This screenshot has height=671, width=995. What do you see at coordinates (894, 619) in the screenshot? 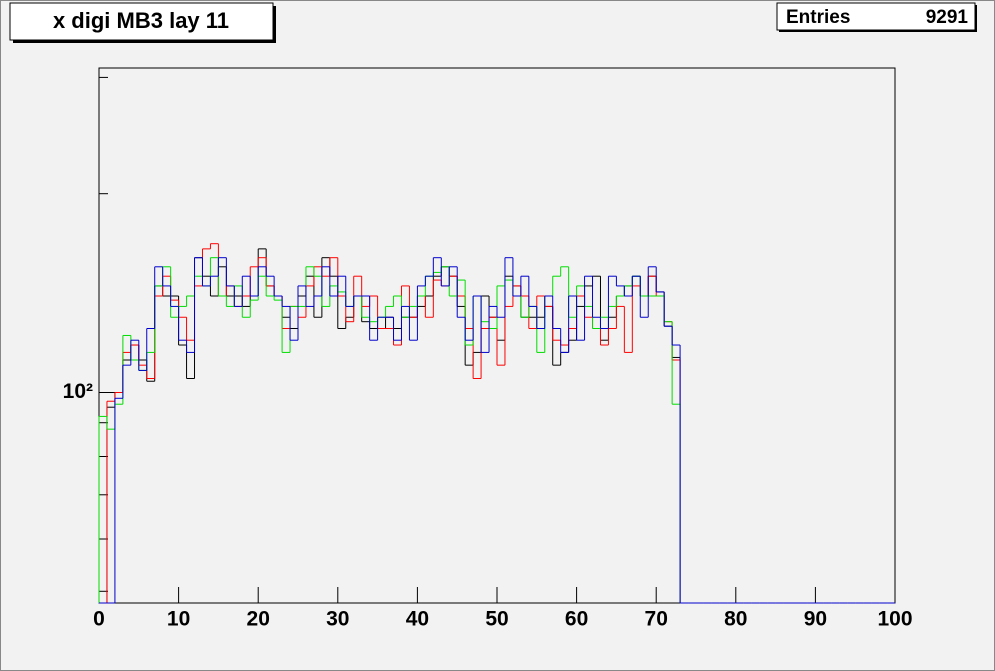
I see `x-tick-label: 100` at bounding box center [894, 619].